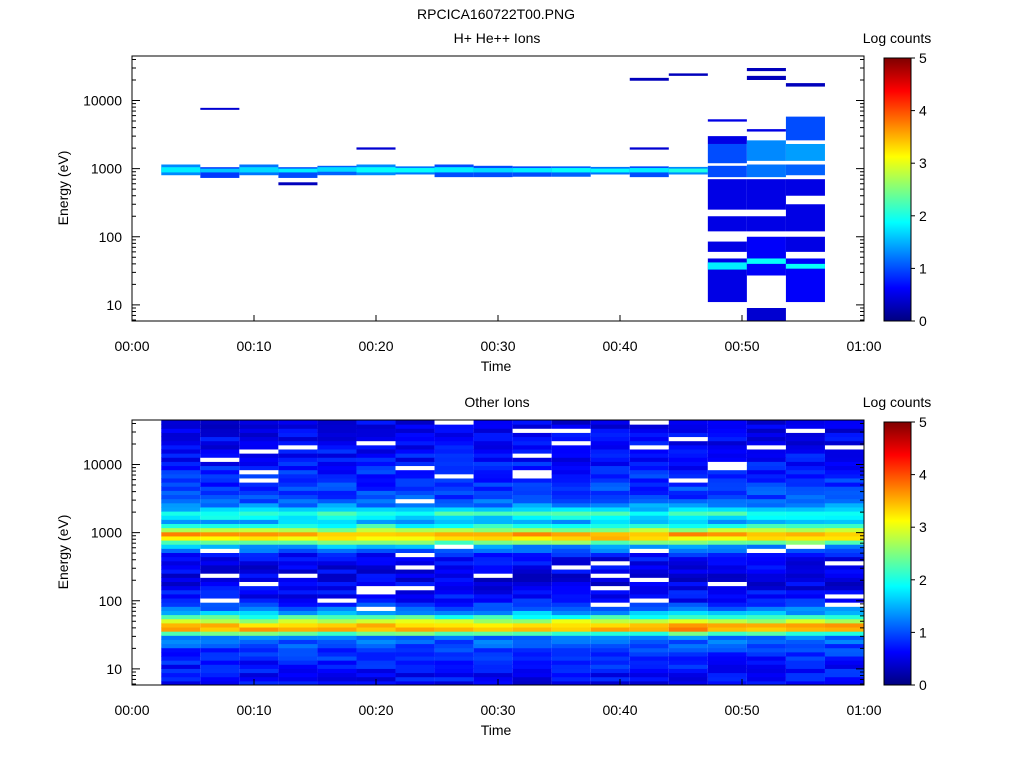 This screenshot has width=1024, height=768. I want to click on figure-title: RPCICA160722T00.PNG, so click(496, 14).